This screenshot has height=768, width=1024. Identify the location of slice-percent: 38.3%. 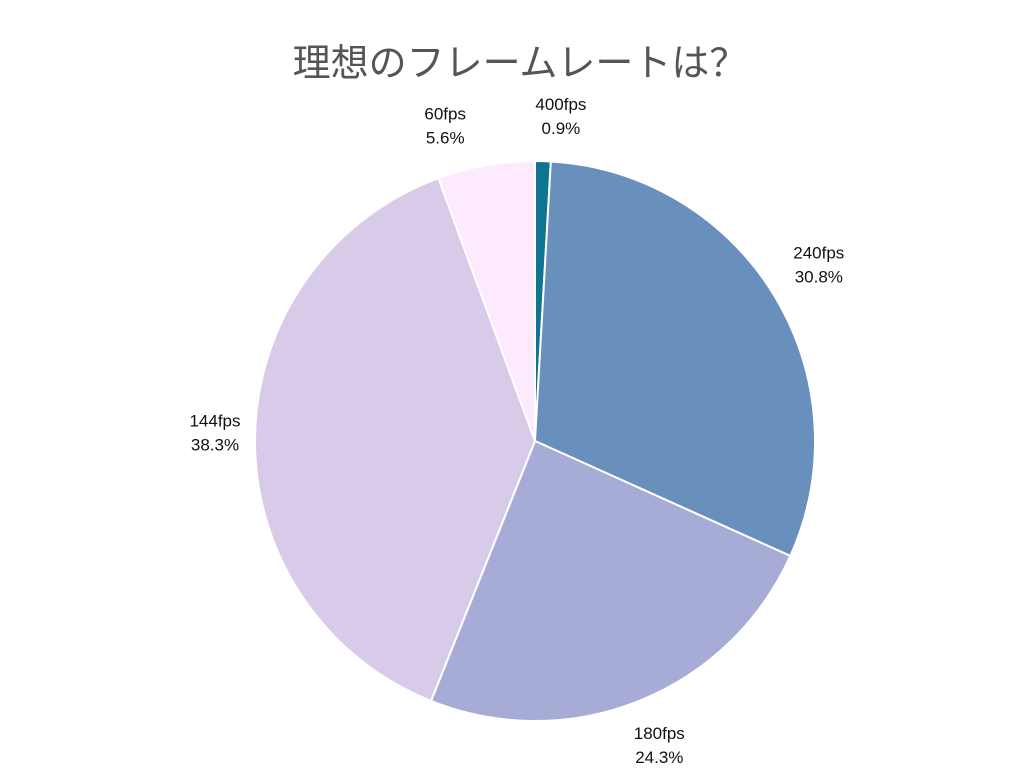
(215, 445).